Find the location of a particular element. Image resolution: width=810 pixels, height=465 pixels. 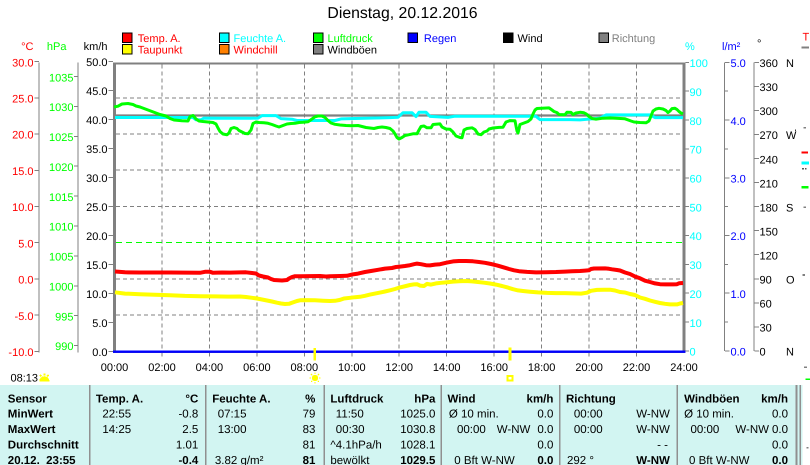

svg-text: Windböen is located at coordinates (353, 51).